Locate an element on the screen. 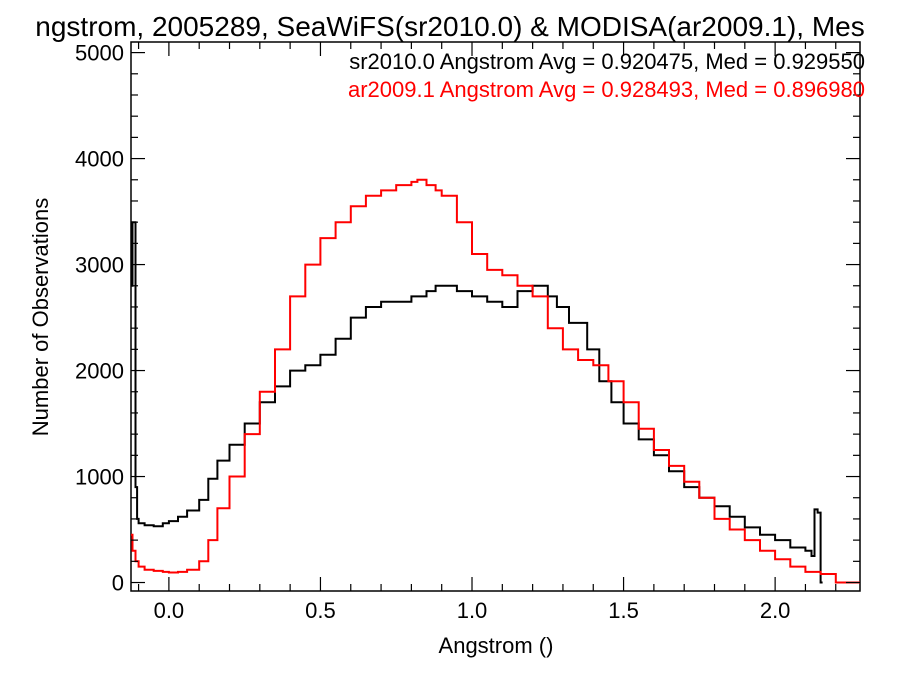  y-axis-title: Number of Observations is located at coordinates (40, 317).